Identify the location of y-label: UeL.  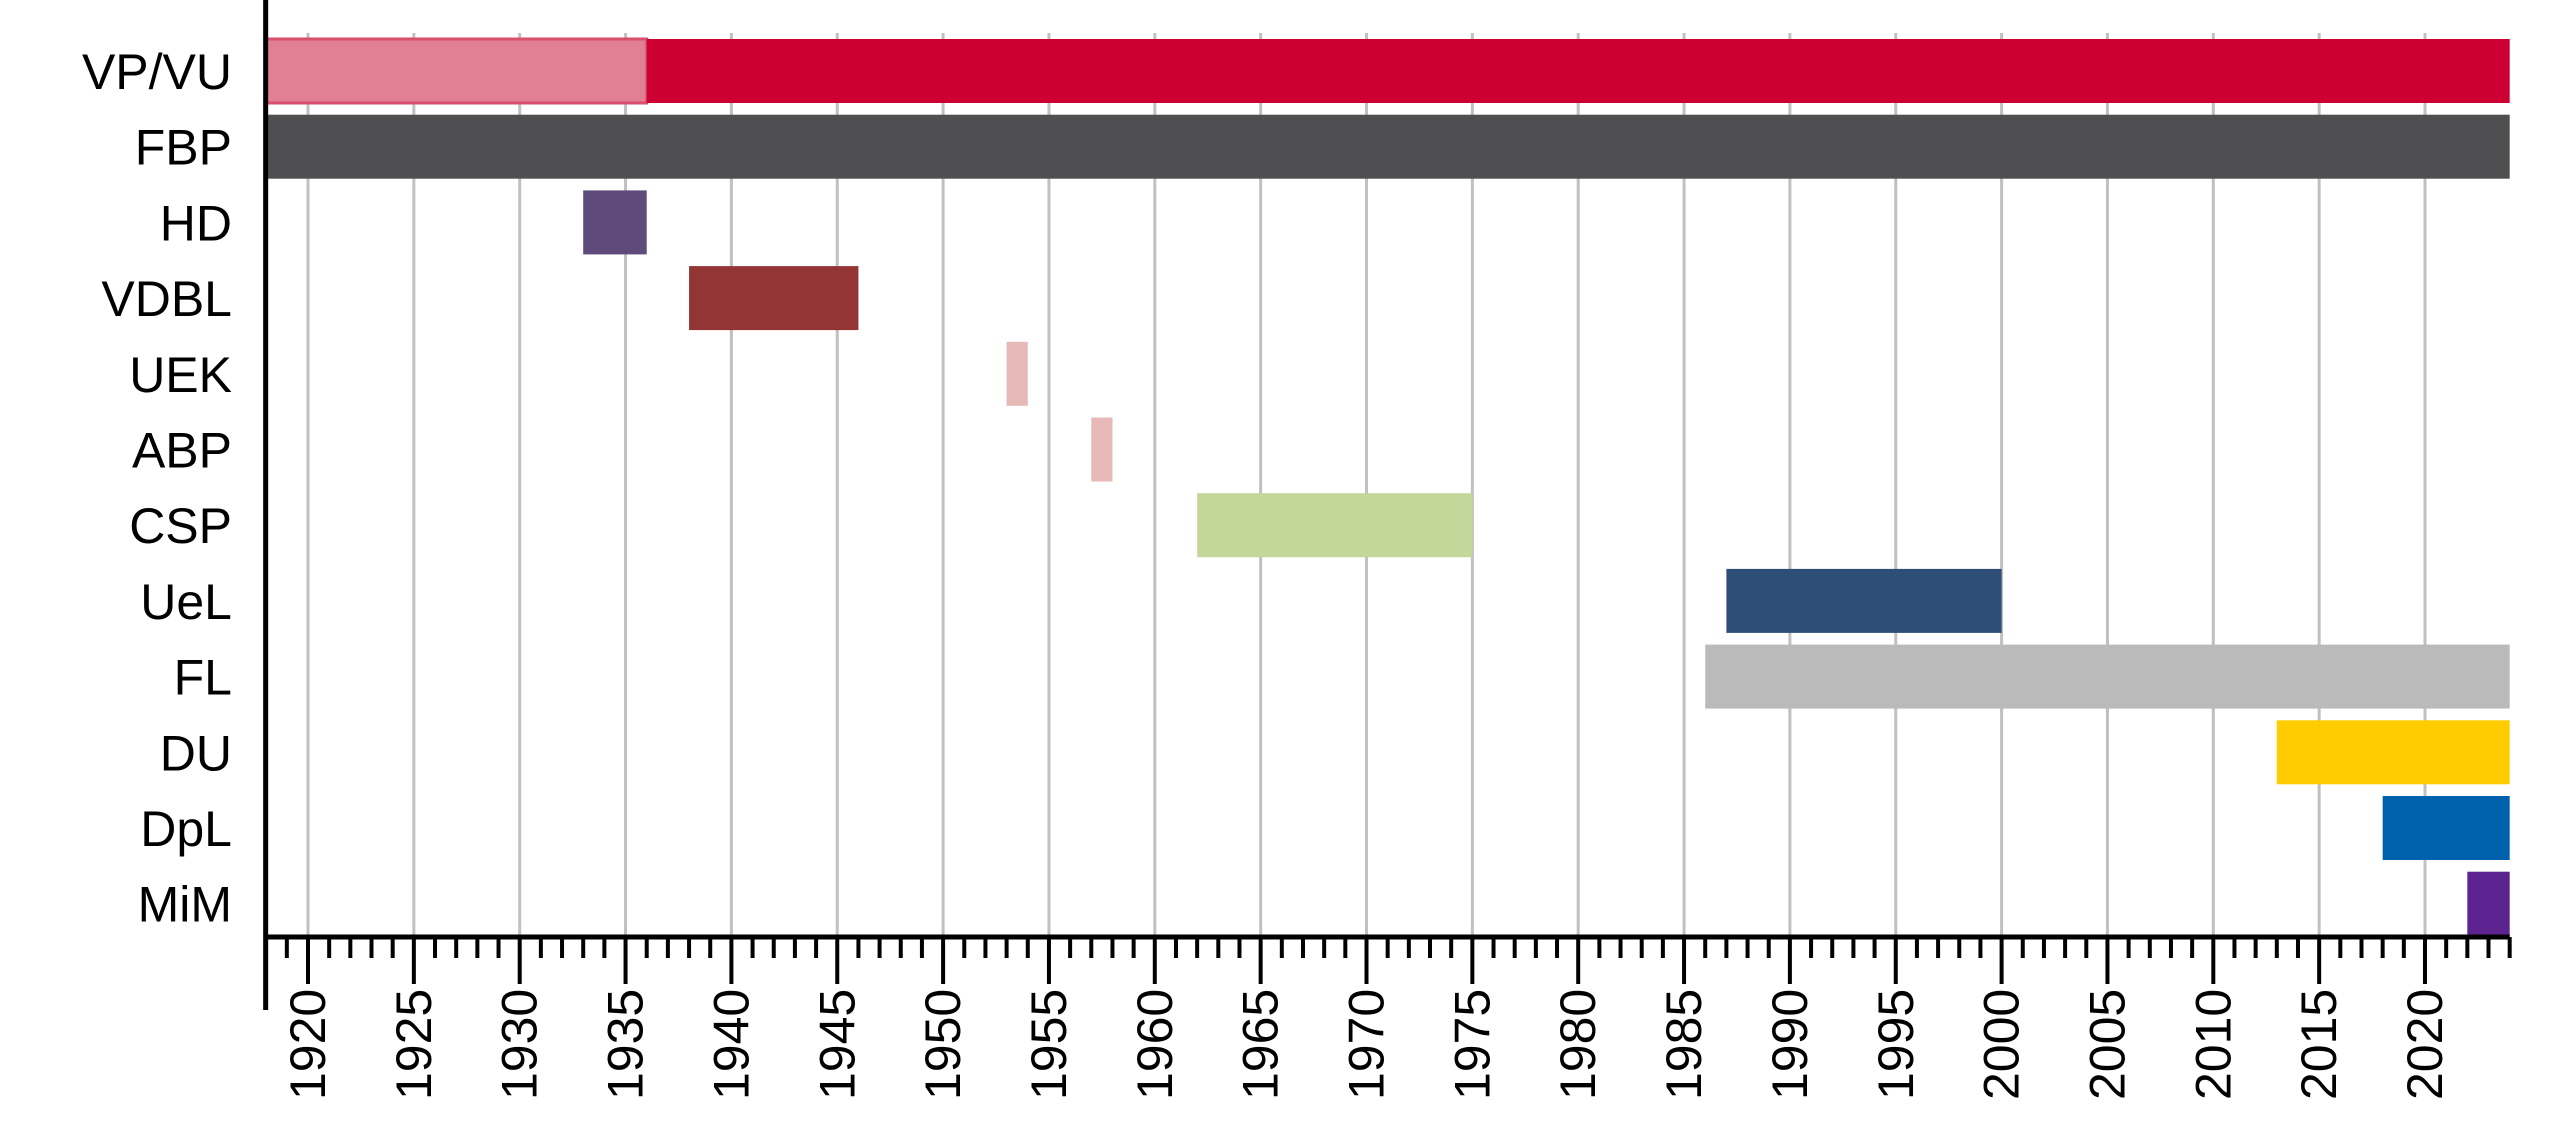
(186, 602).